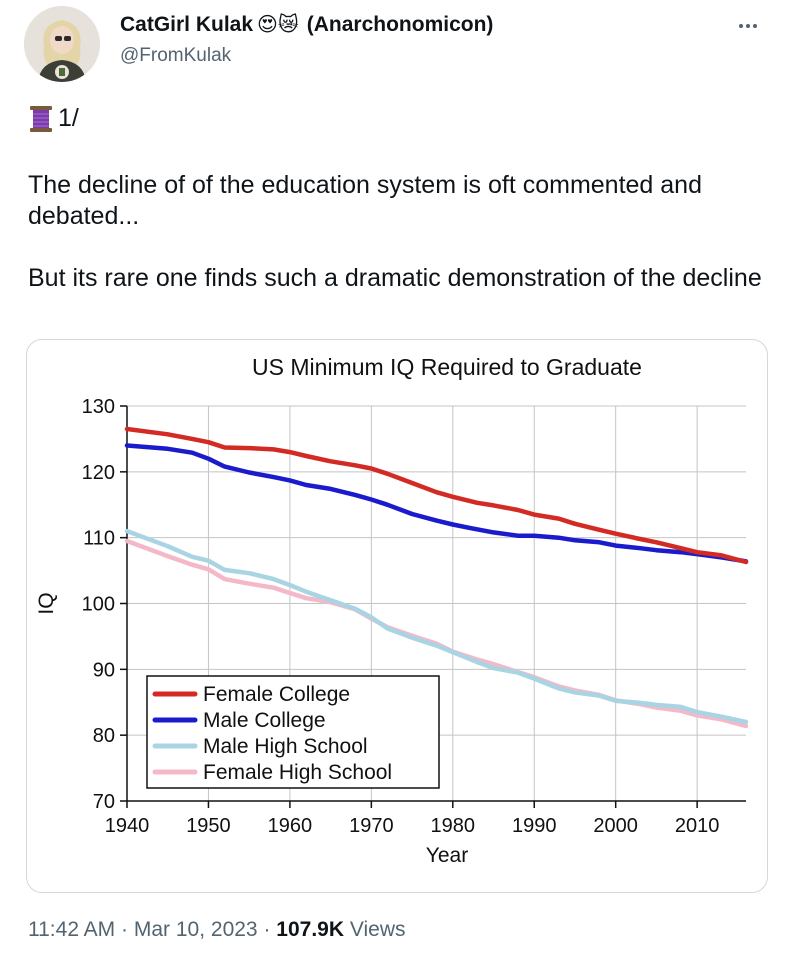  What do you see at coordinates (104, 802) in the screenshot?
I see `y-tick-label: 70` at bounding box center [104, 802].